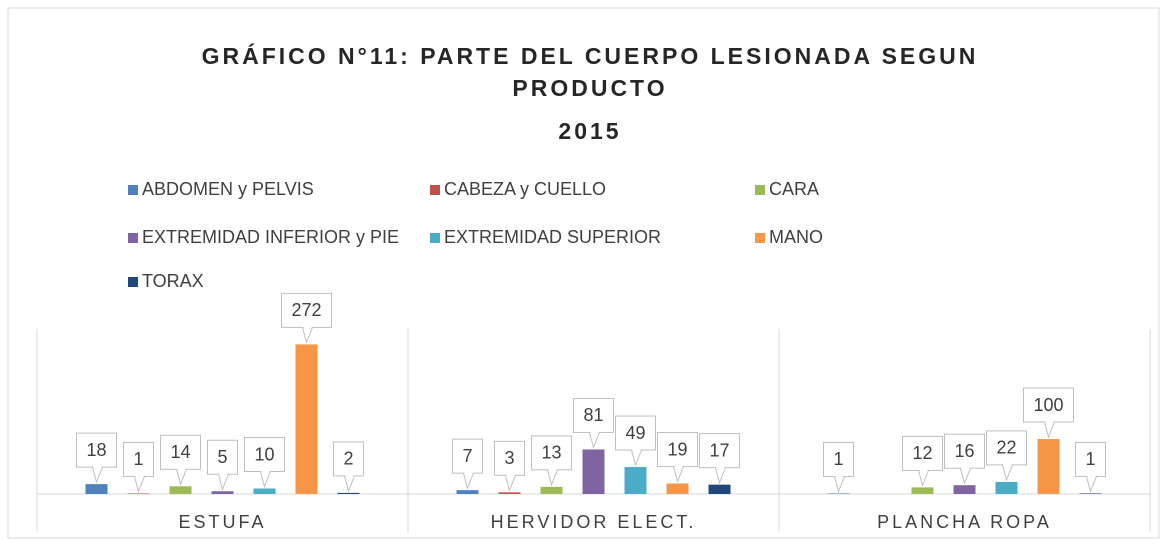 The height and width of the screenshot is (544, 1167). I want to click on data-label: 81, so click(593, 415).